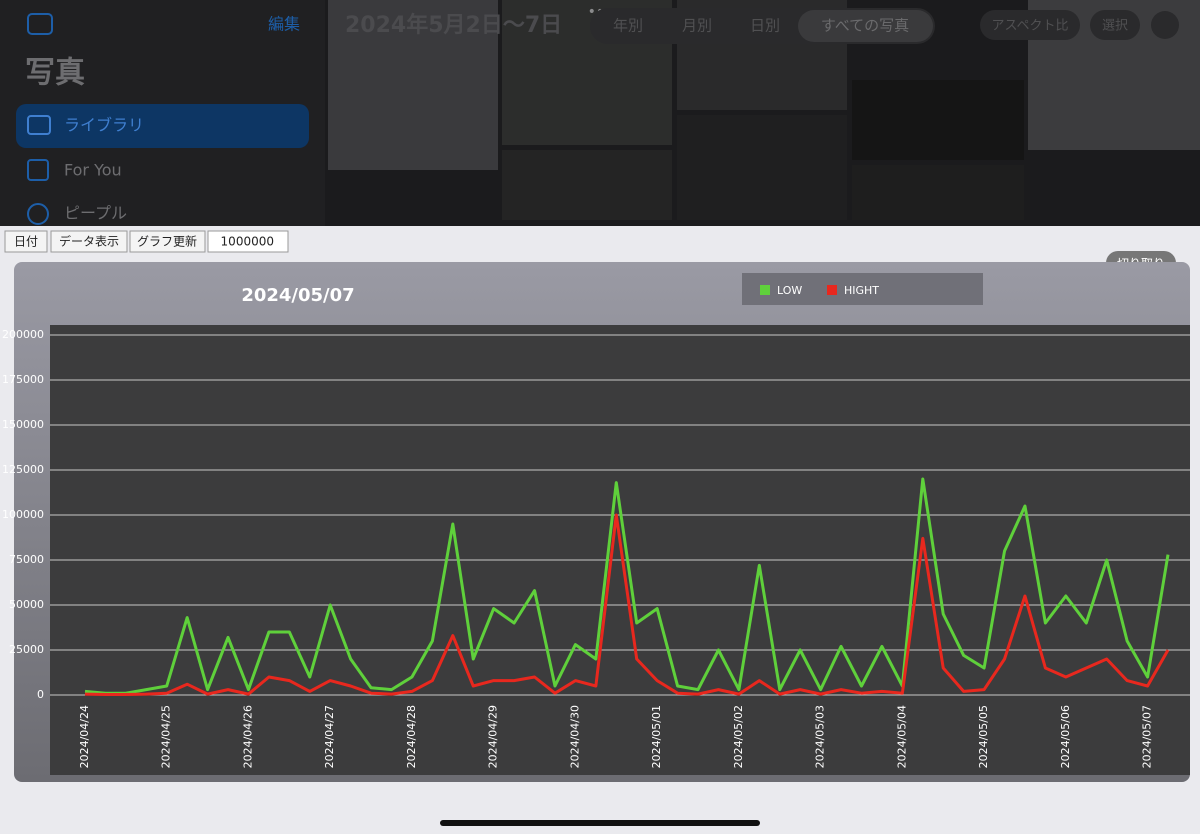 The width and height of the screenshot is (1200, 834). Describe the element at coordinates (765, 26) in the screenshot. I see `tab: 日別` at that location.